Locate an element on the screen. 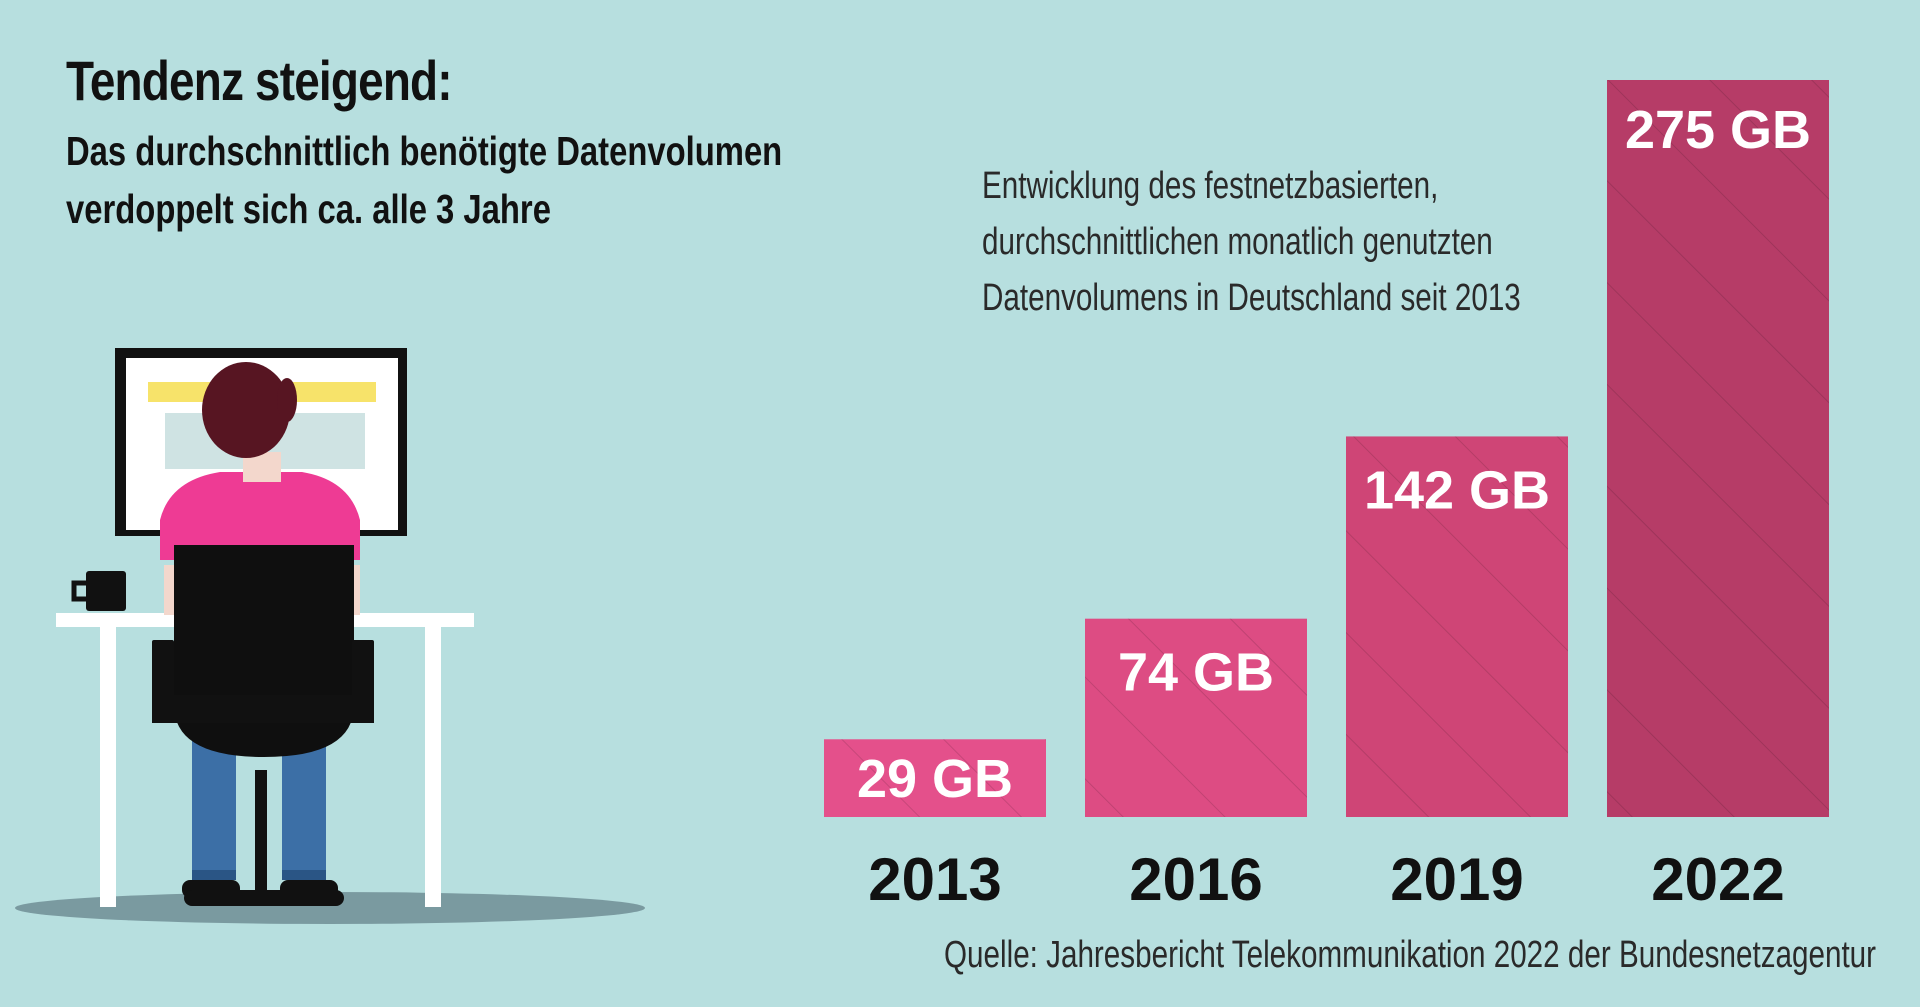  x-tick-label-2013: 2013 is located at coordinates (934, 879).